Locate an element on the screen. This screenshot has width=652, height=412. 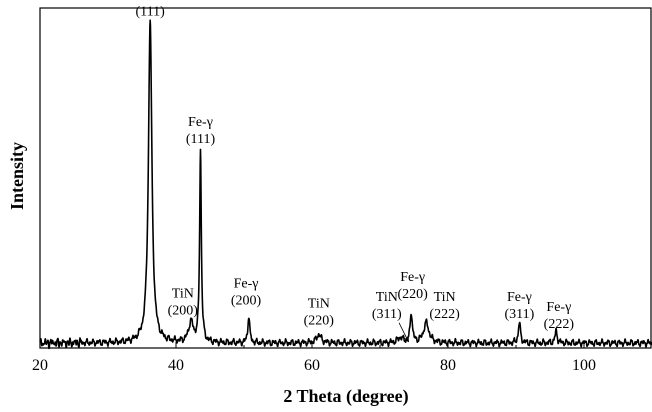
x-axis-title: 2 Theta (degree) is located at coordinates (345, 396).